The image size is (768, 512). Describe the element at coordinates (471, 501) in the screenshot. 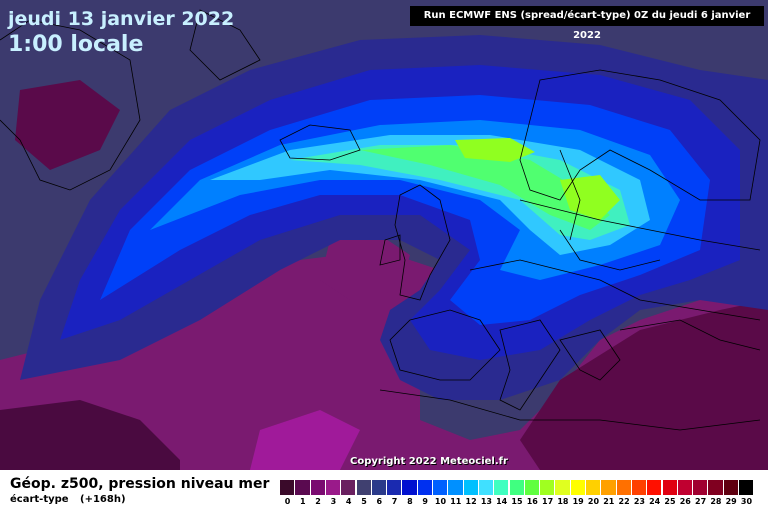

I see `legend-label: 12` at that location.